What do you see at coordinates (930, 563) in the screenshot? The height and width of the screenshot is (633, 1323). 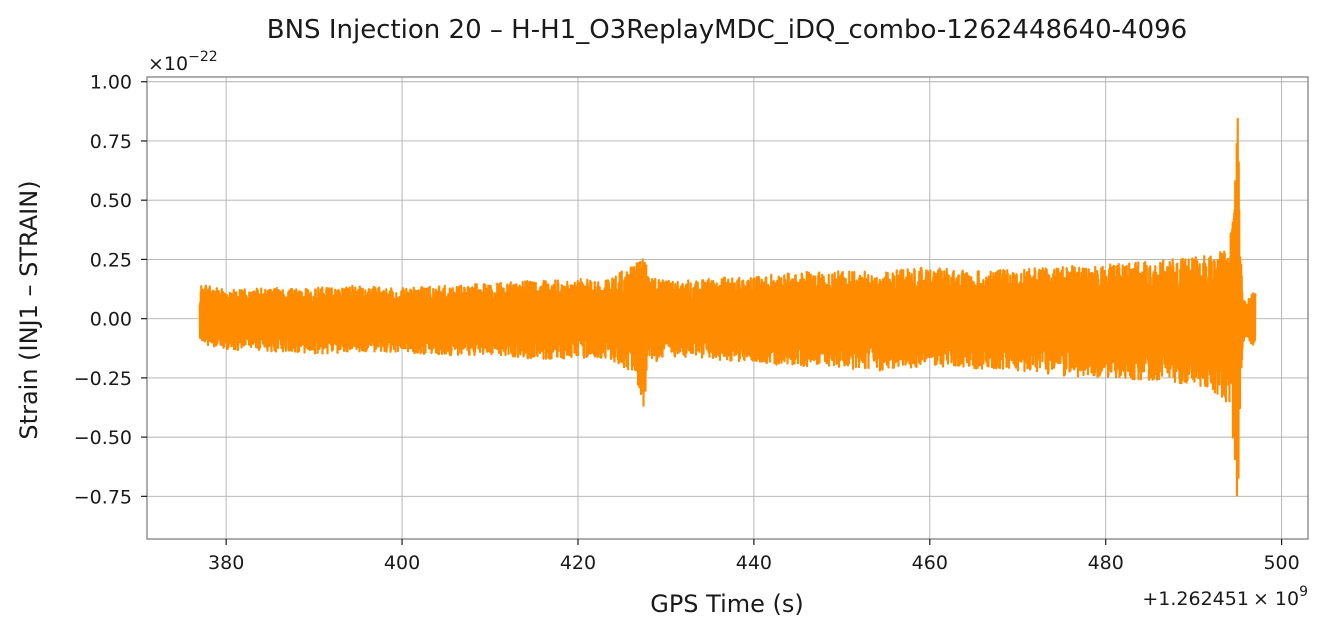 I see `x-tick-label: 460` at bounding box center [930, 563].